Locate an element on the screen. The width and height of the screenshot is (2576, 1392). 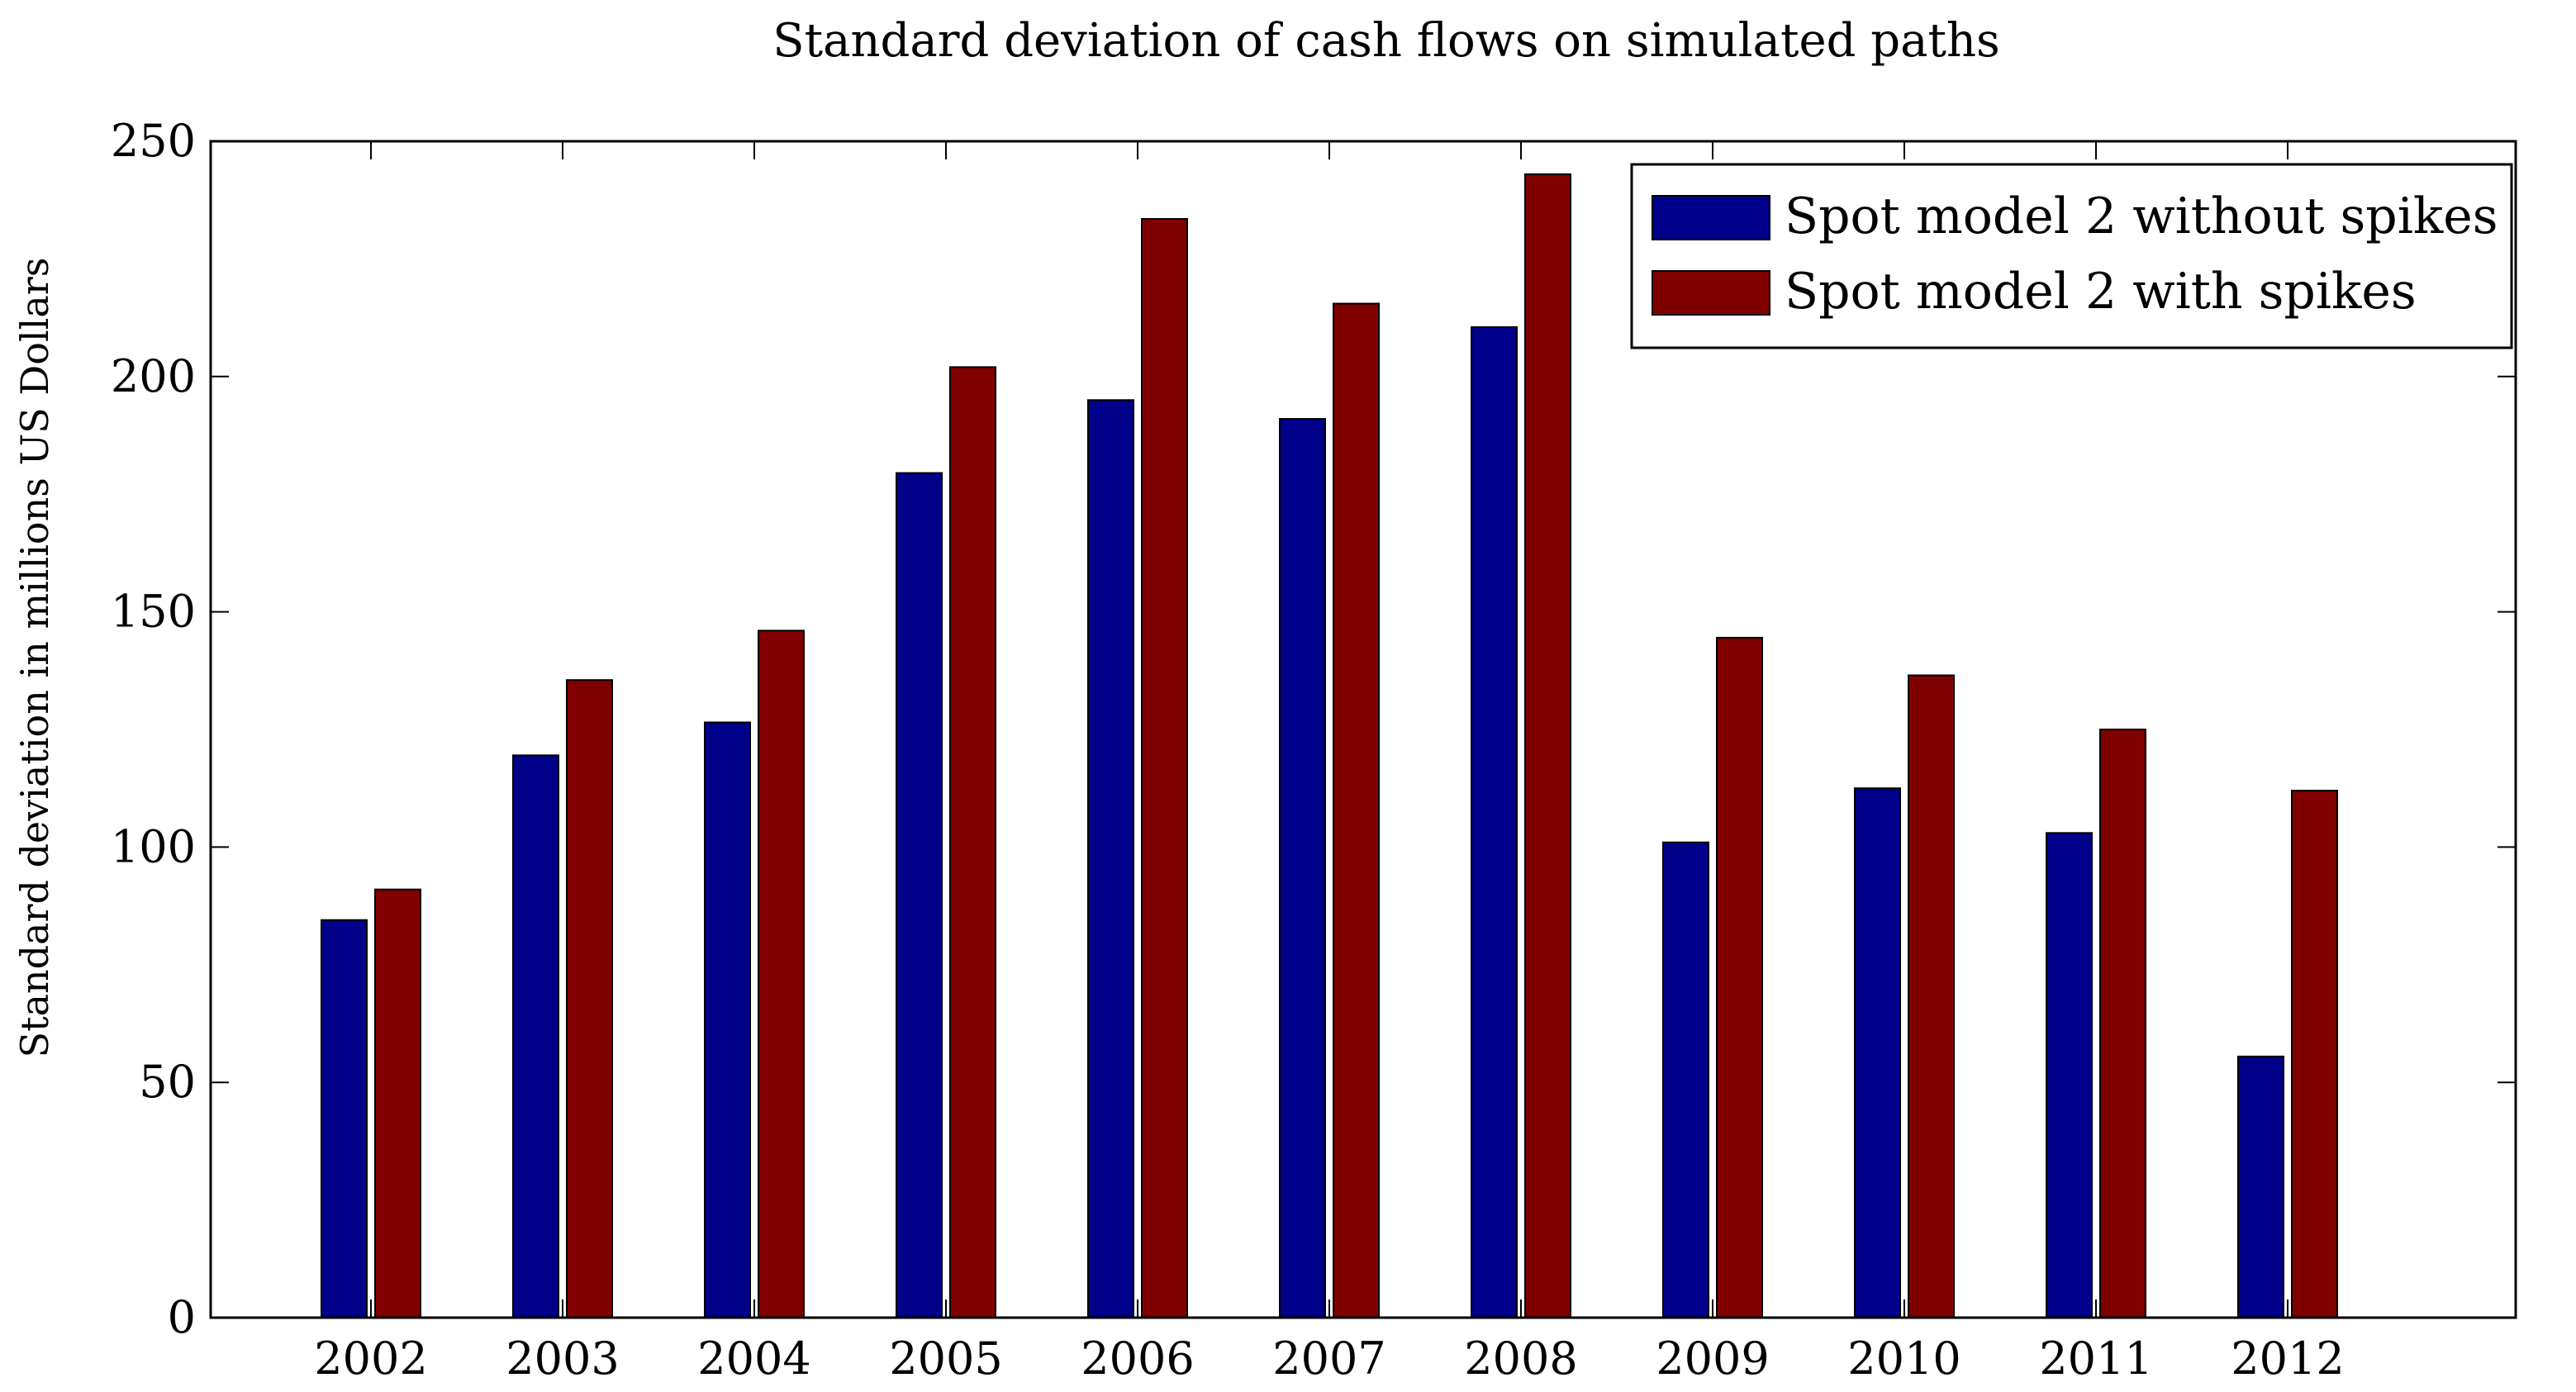
bar-without-spikes-2009 is located at coordinates (1685, 1079).